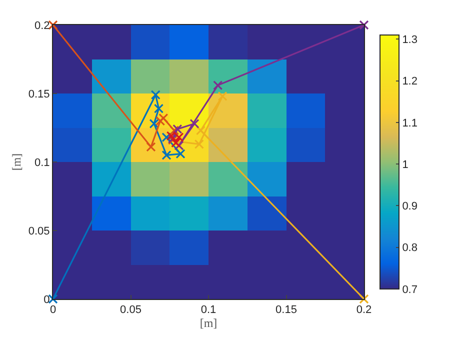  Describe the element at coordinates (47, 300) in the screenshot. I see `y-tick-label: 0` at that location.